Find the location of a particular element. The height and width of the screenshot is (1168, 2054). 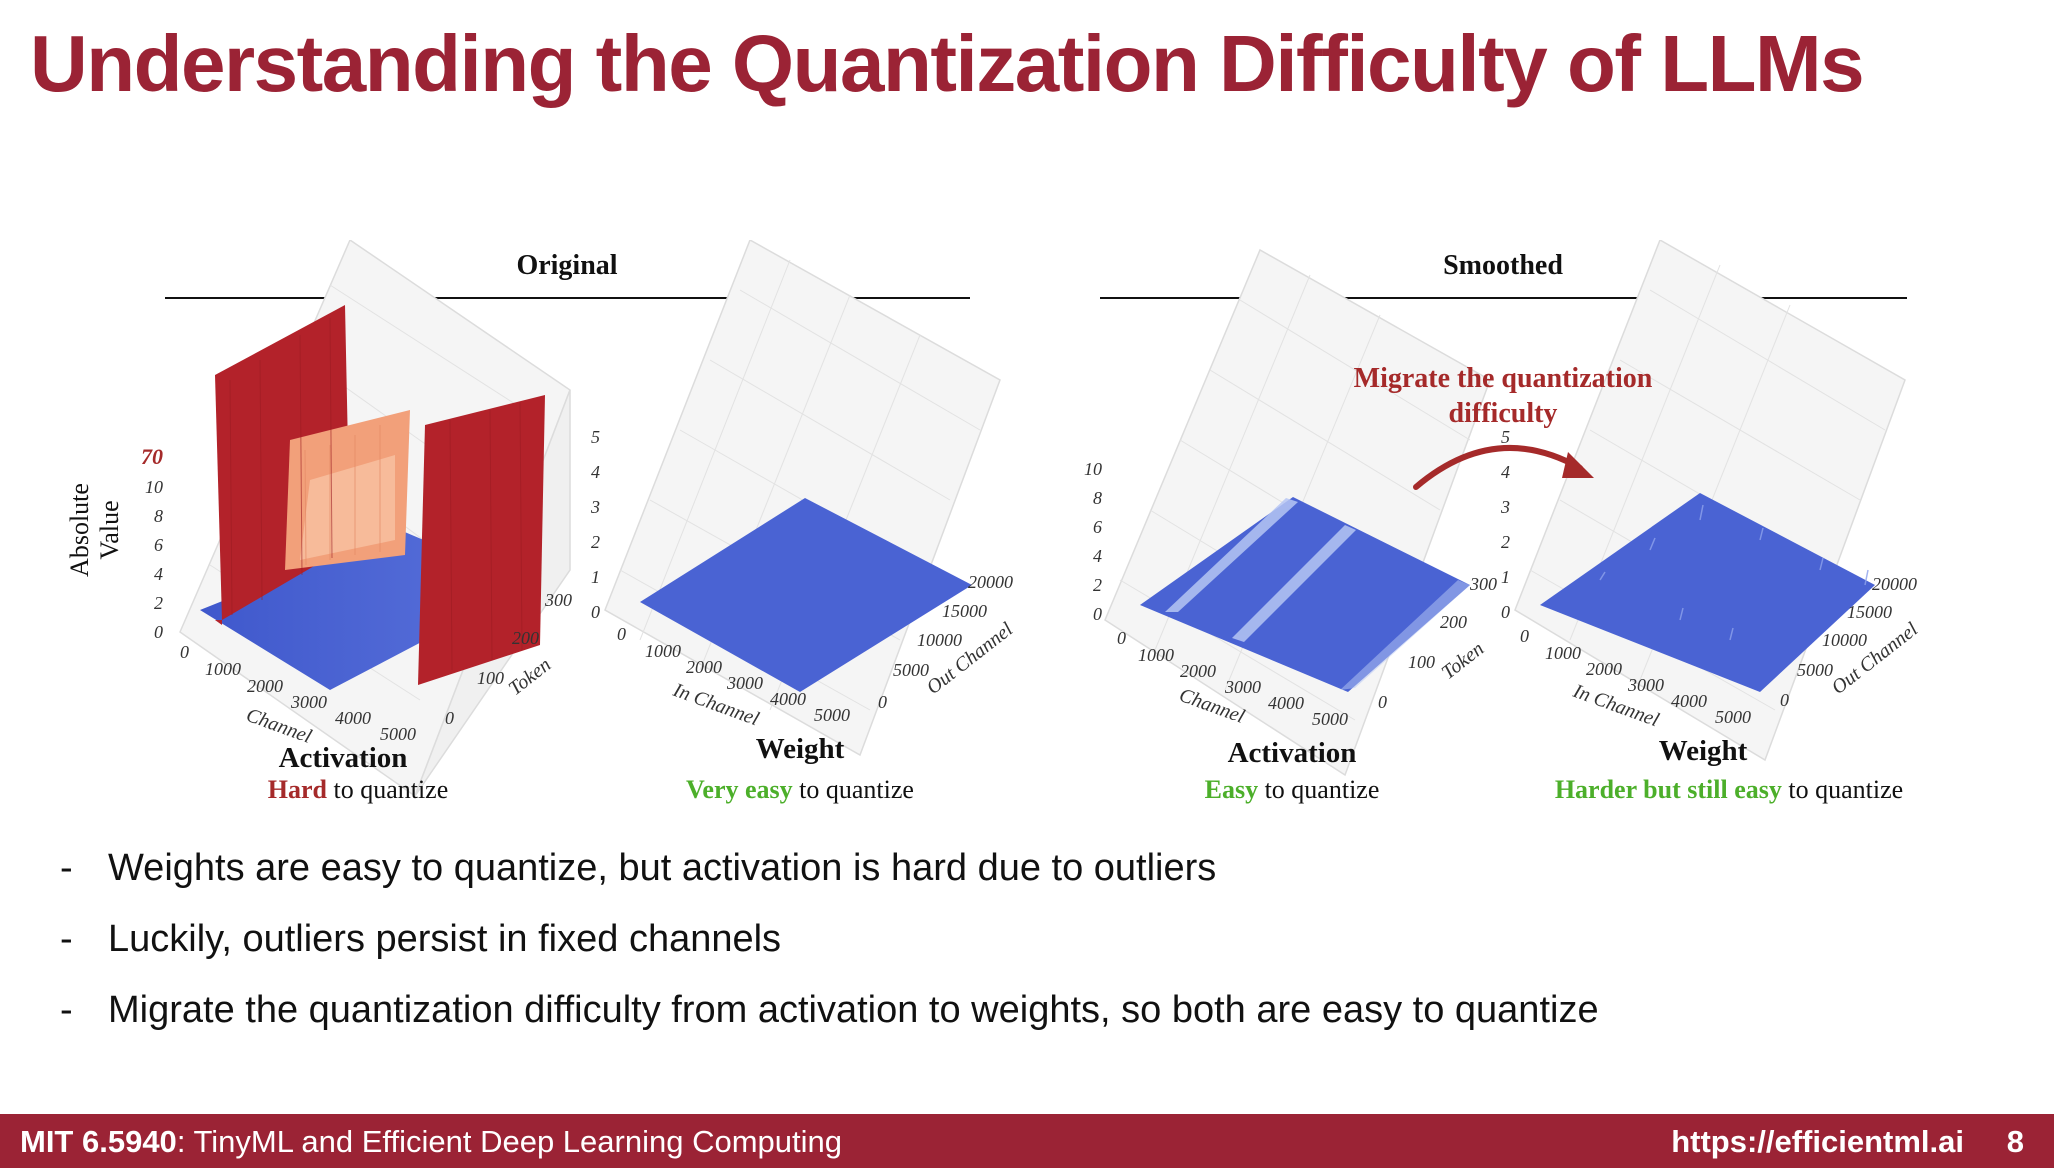

y-tick: 20000 is located at coordinates (990, 582).